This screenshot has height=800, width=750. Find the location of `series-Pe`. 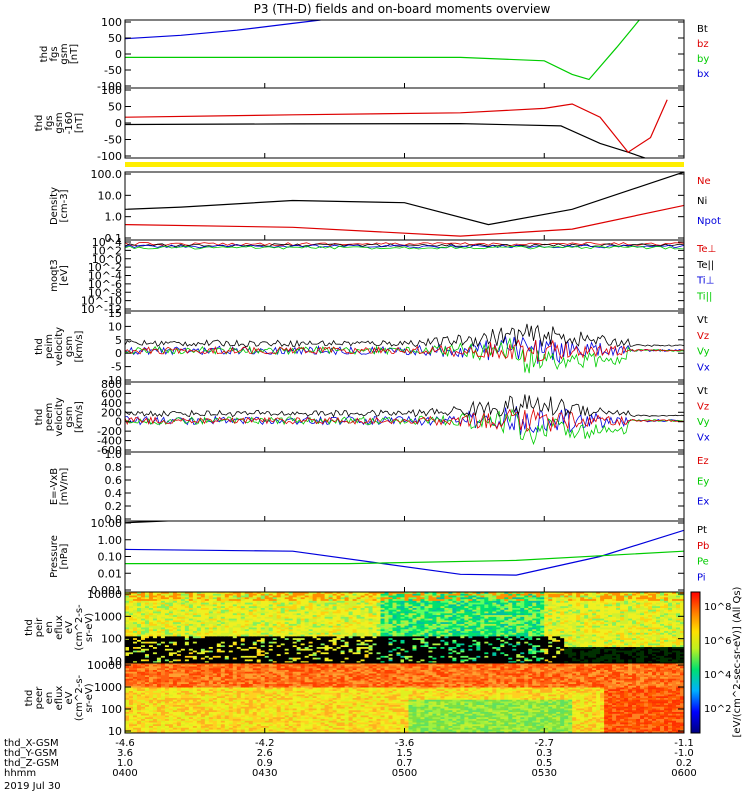

series-Pe is located at coordinates (404, 557).